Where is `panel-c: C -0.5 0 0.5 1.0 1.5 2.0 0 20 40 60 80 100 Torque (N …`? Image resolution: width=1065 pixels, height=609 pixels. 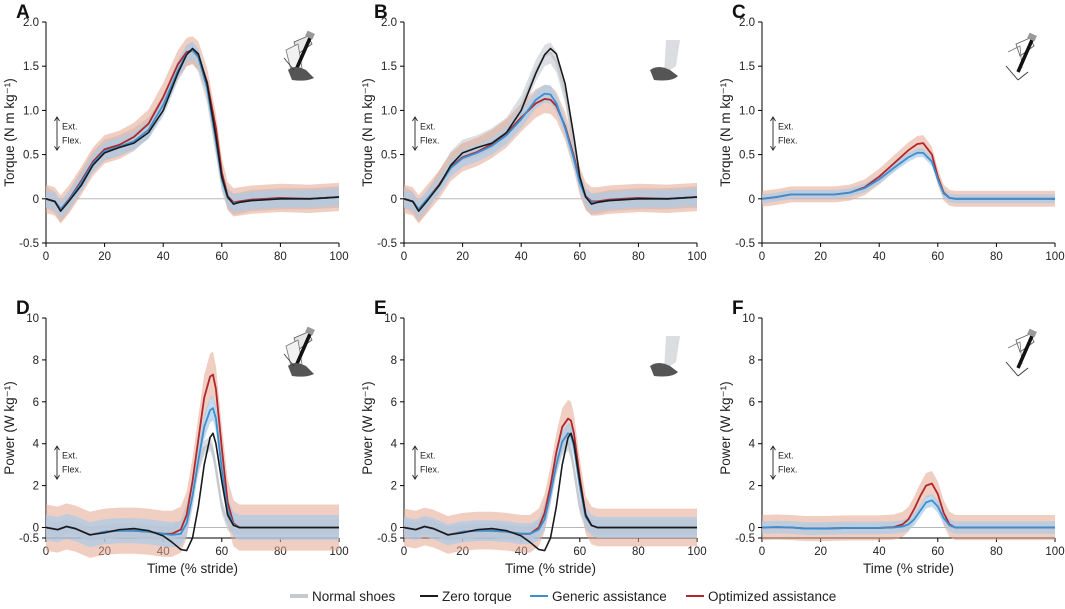
panel-c: C -0.5 0 0.5 1.0 1.5 2.0 0 20 40 60 80 100 Torque (N … is located at coordinates (891, 132).